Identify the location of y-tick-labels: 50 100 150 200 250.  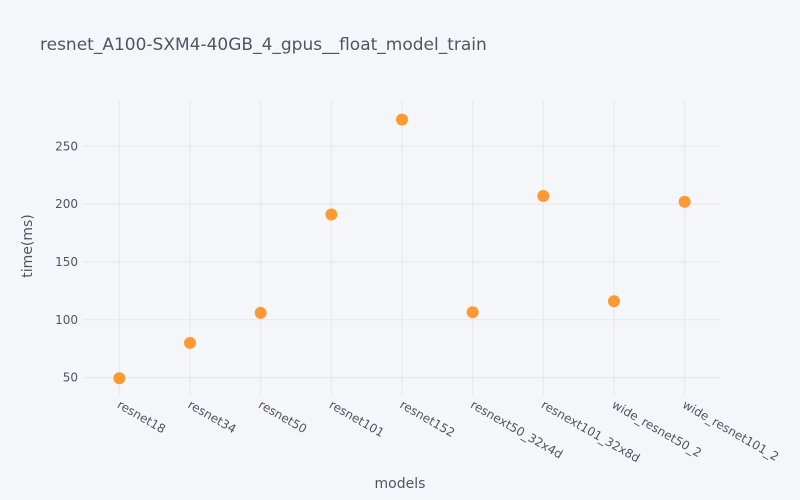
(66, 261).